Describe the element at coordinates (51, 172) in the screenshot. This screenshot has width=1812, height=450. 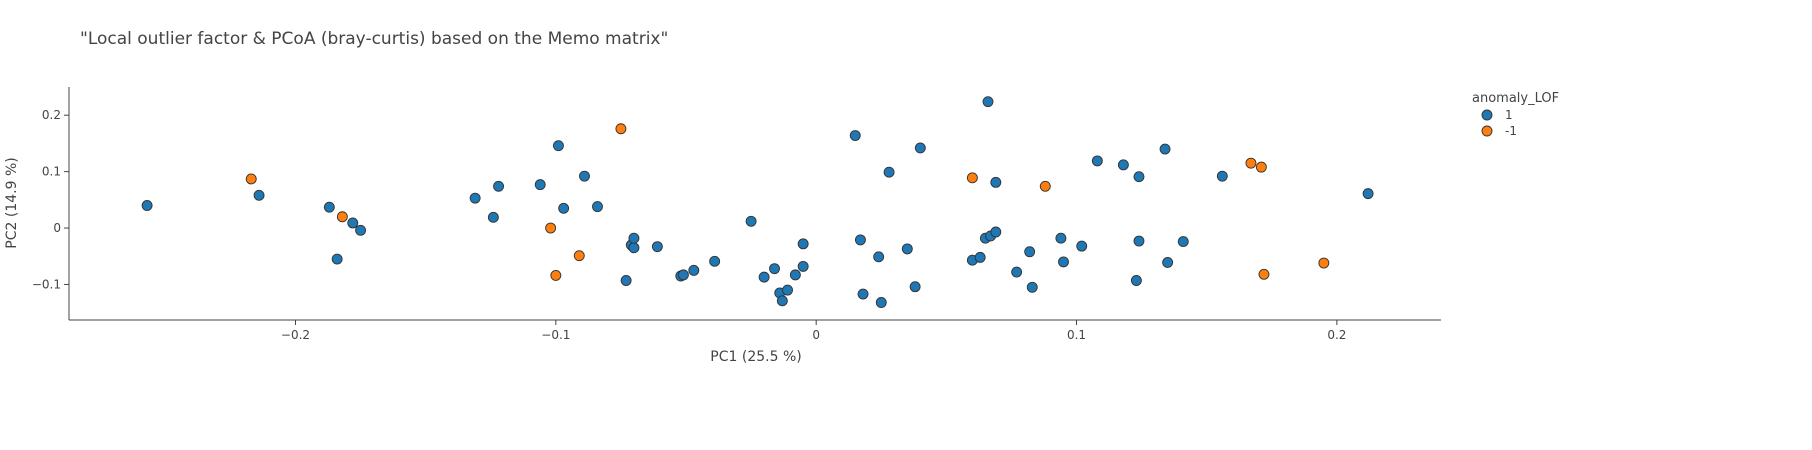
I see `y-tick-label: 0.1` at that location.